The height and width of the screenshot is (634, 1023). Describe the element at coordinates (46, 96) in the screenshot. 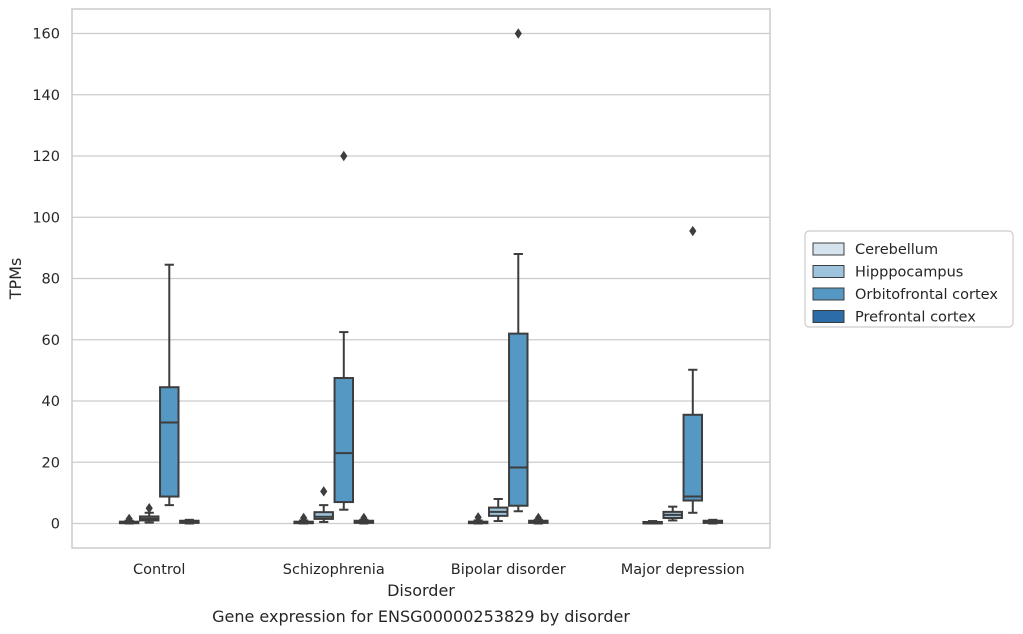

I see `y-tick-label: 140` at that location.